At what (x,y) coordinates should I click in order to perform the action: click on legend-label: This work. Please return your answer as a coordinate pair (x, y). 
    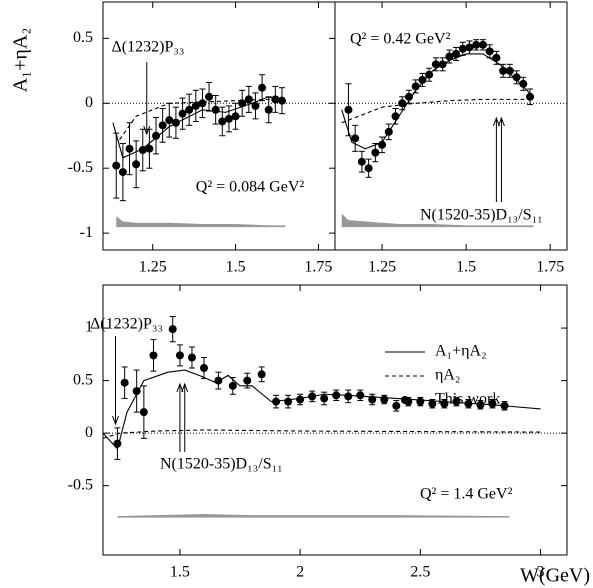
    Looking at the image, I should click on (467, 399).